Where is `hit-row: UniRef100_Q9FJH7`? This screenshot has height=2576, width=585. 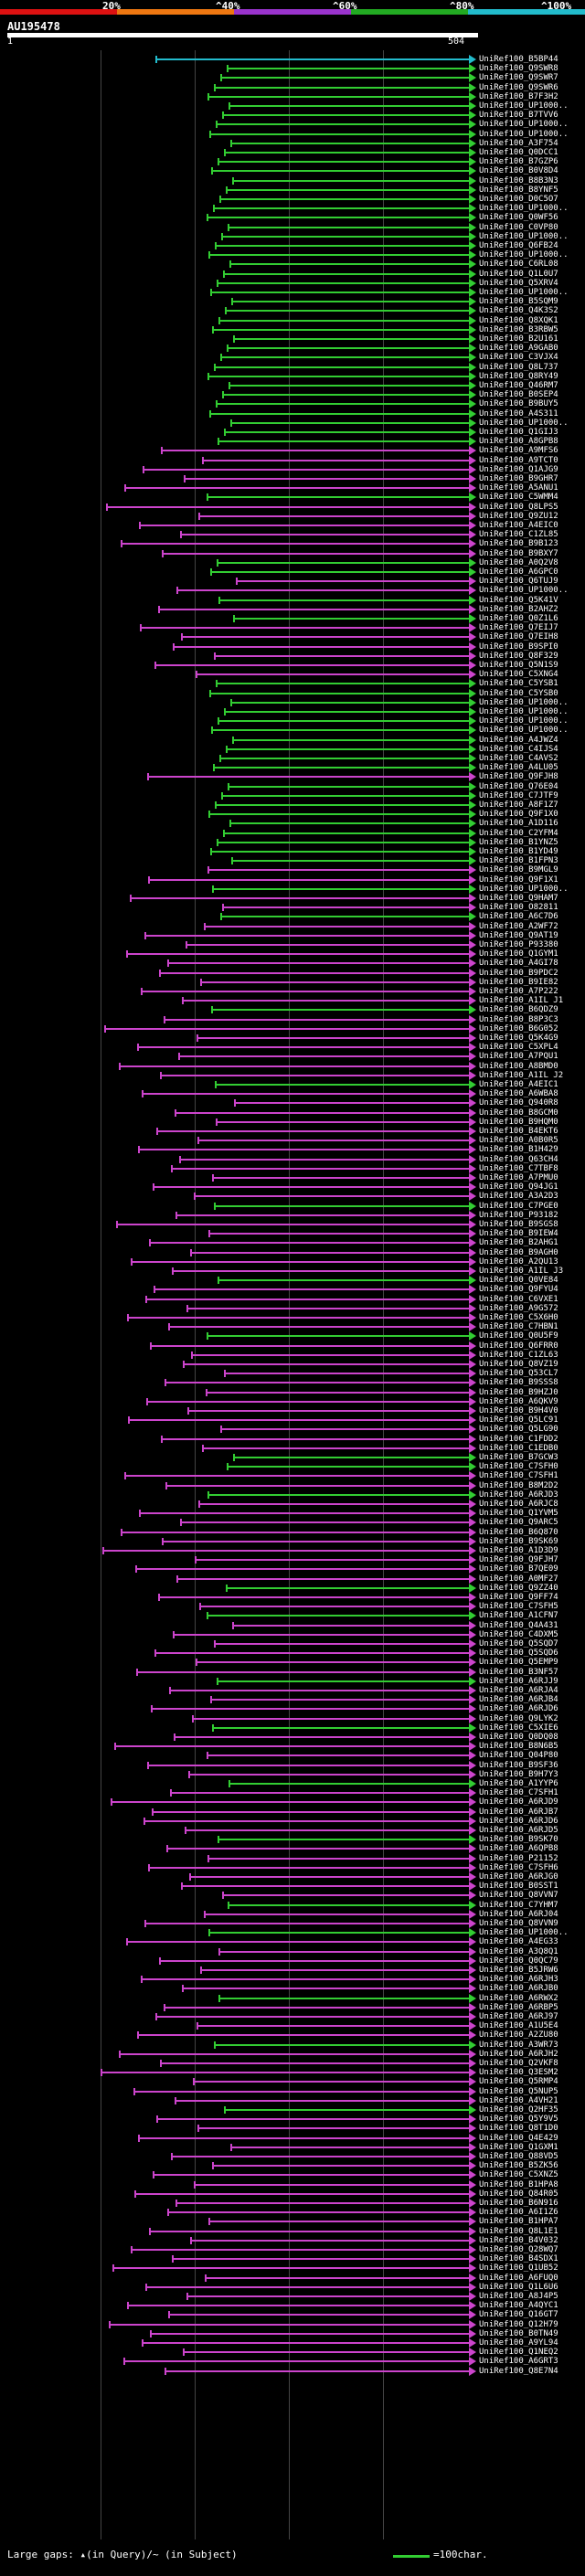 hit-row: UniRef100_Q9FJH7 is located at coordinates (293, 1559).